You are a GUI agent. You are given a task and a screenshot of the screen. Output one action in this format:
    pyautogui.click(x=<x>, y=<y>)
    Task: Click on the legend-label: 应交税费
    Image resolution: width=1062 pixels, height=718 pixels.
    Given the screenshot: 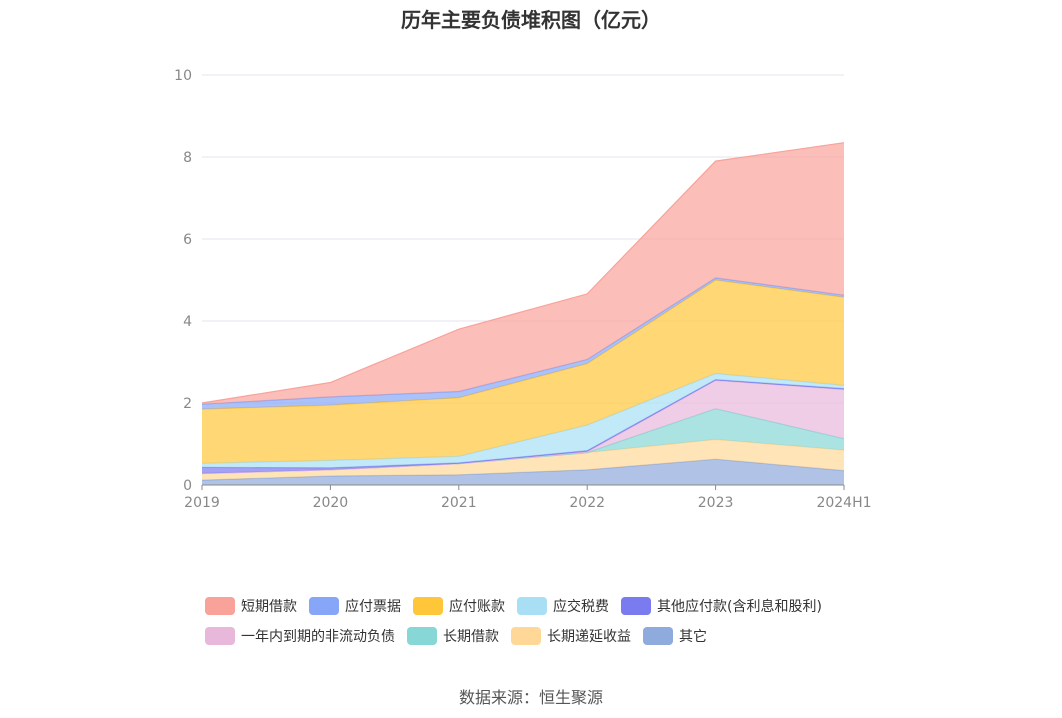 What is the action you would take?
    pyautogui.click(x=581, y=607)
    